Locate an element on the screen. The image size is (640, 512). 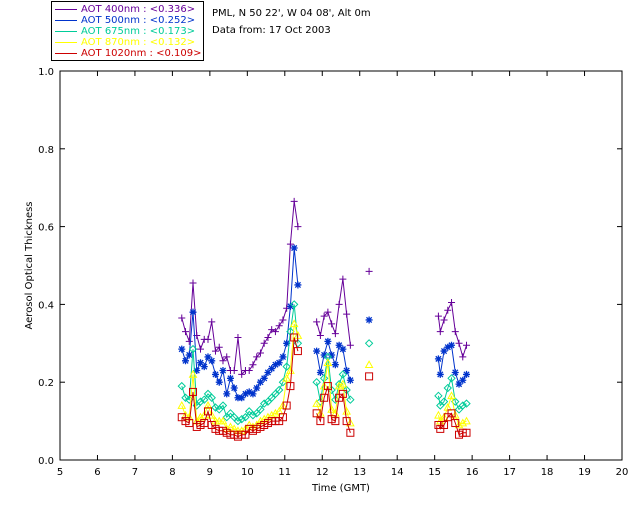
legend-item-1020nm: AOT 1020nm : <0.109> is located at coordinates (130, 53).